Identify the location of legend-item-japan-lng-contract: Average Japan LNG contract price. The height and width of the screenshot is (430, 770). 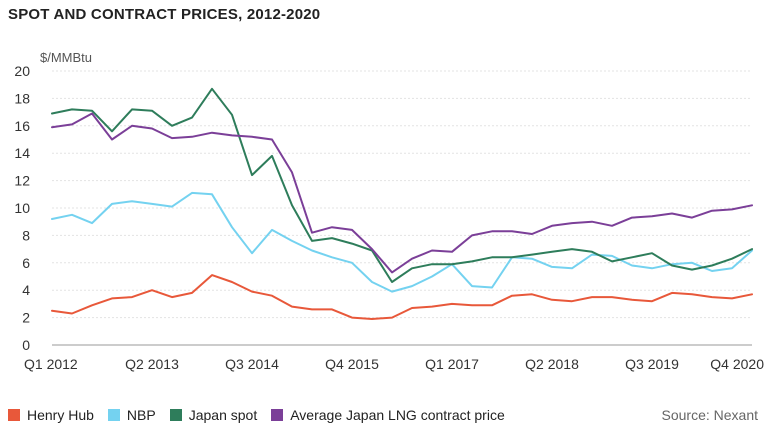
(388, 415).